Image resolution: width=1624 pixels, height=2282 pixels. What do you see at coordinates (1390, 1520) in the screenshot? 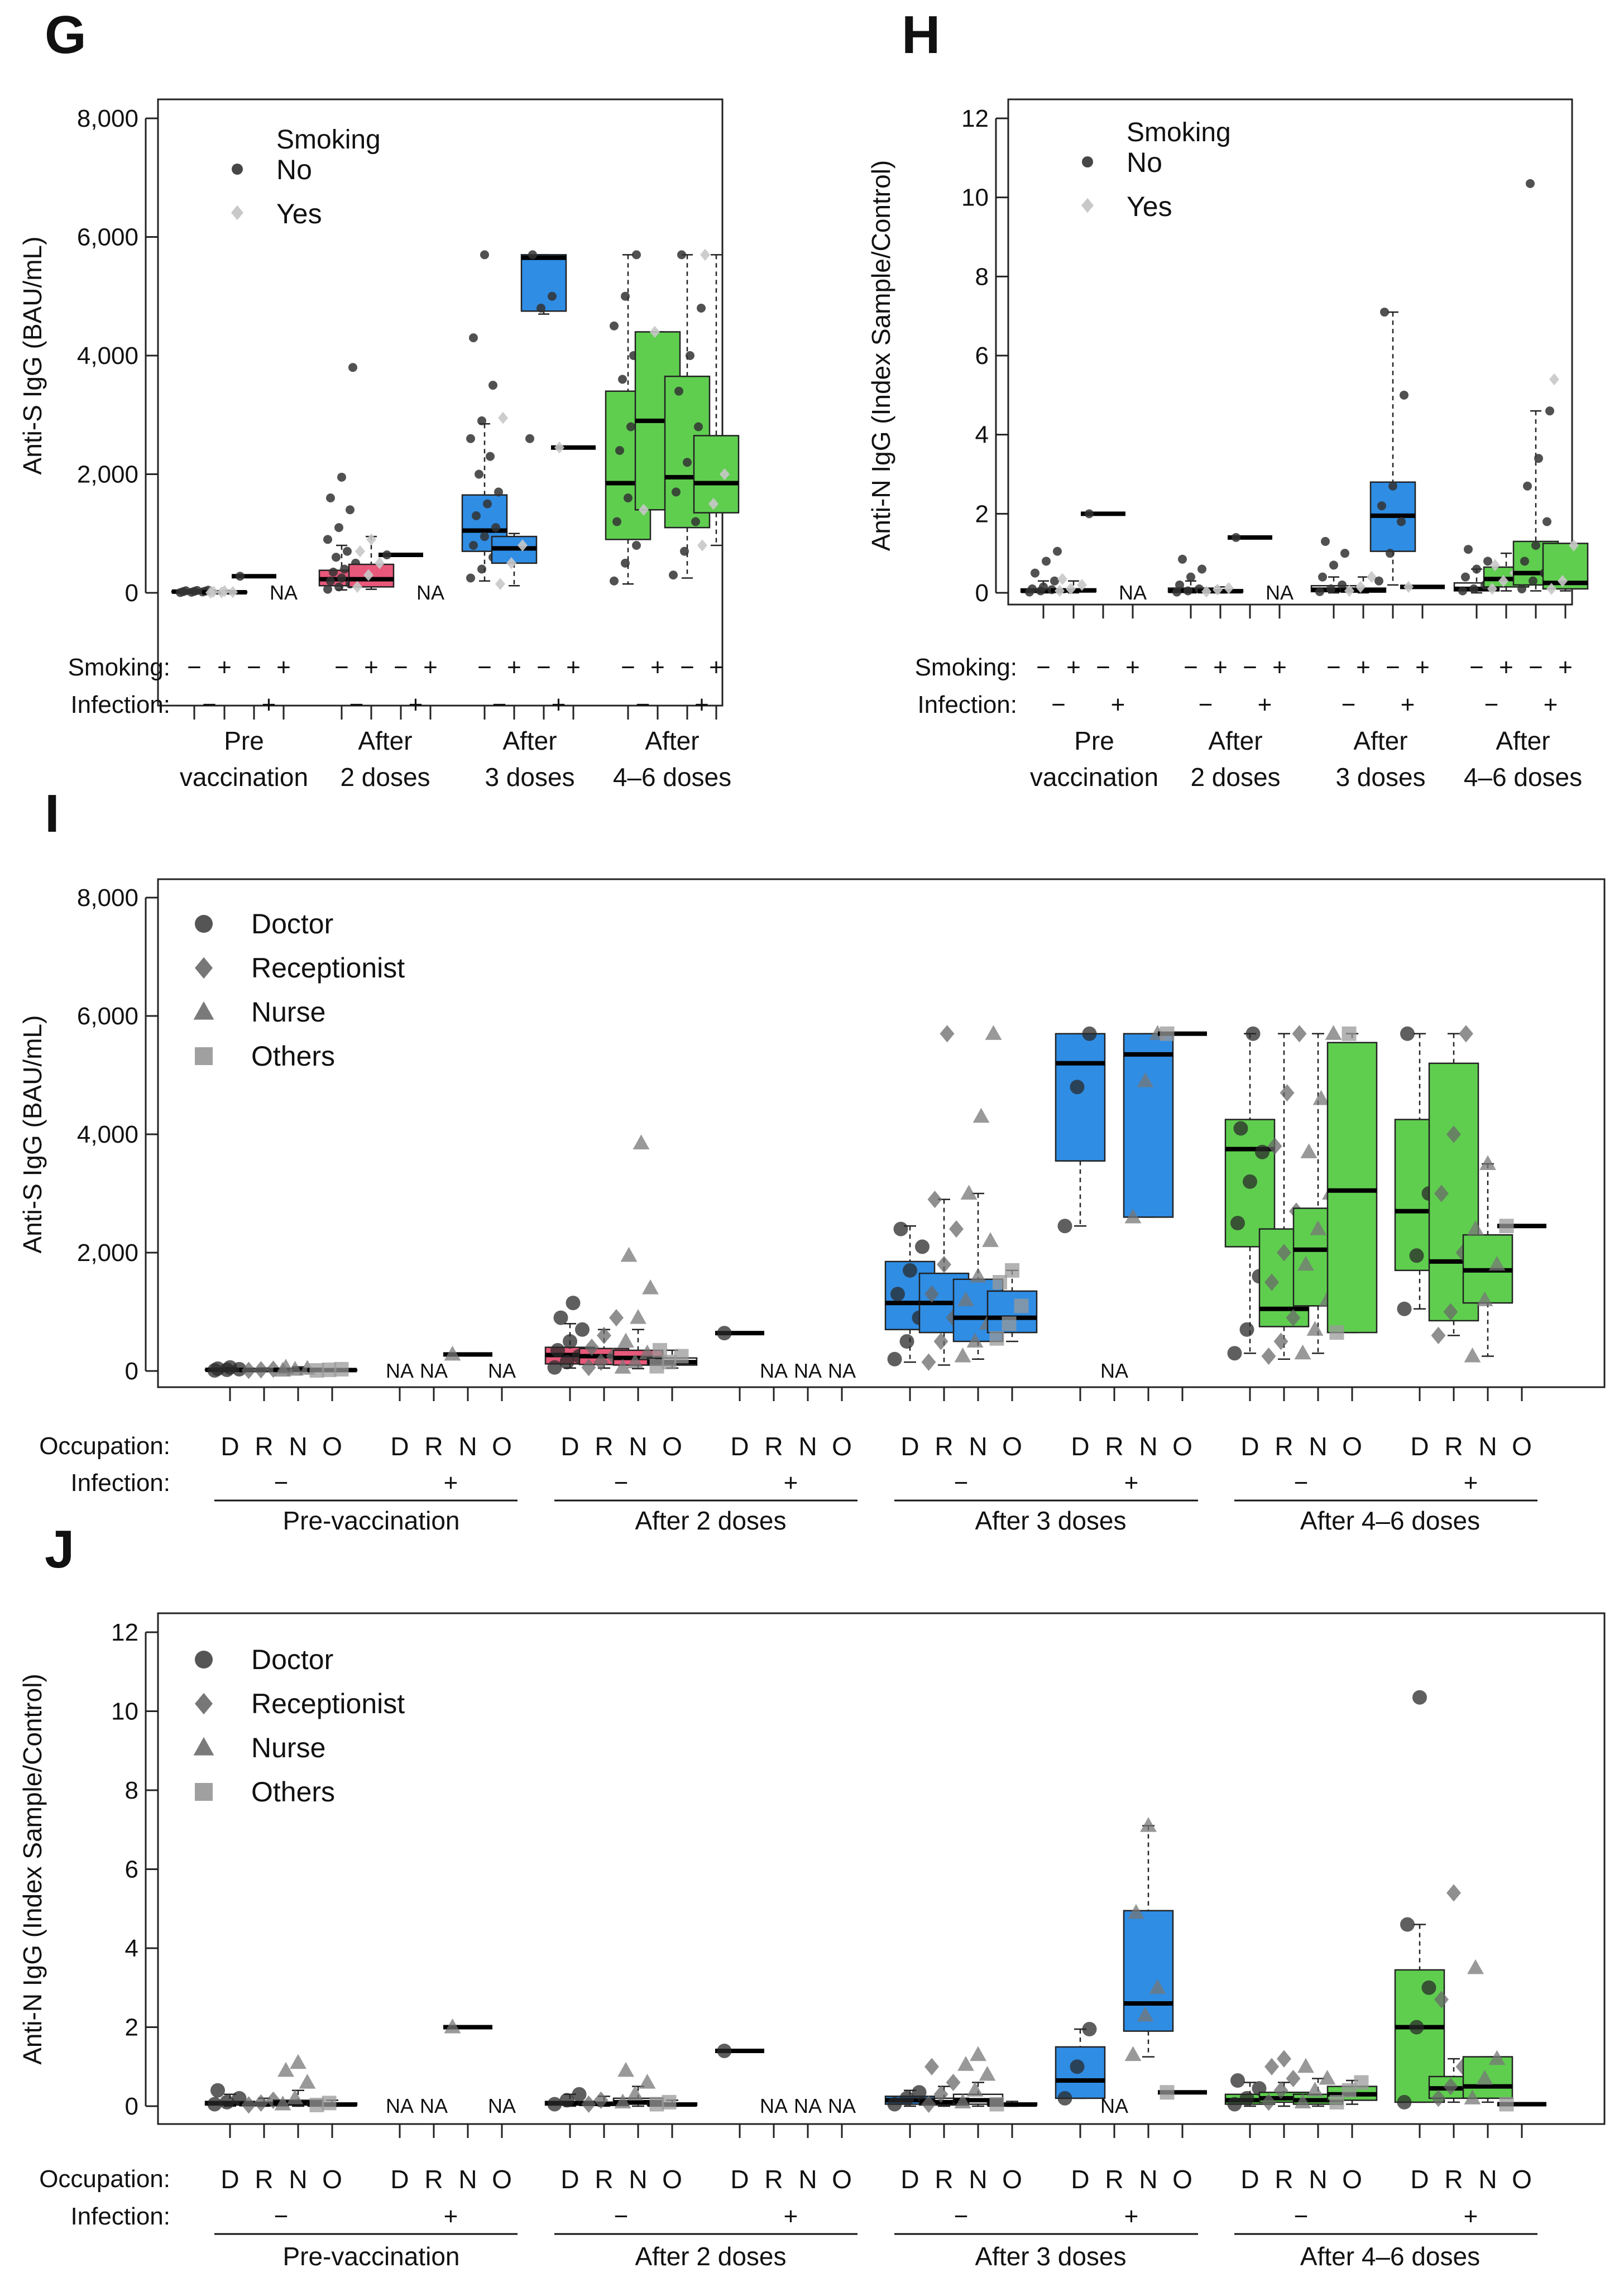
I see `group-label: After 4–6 doses` at bounding box center [1390, 1520].